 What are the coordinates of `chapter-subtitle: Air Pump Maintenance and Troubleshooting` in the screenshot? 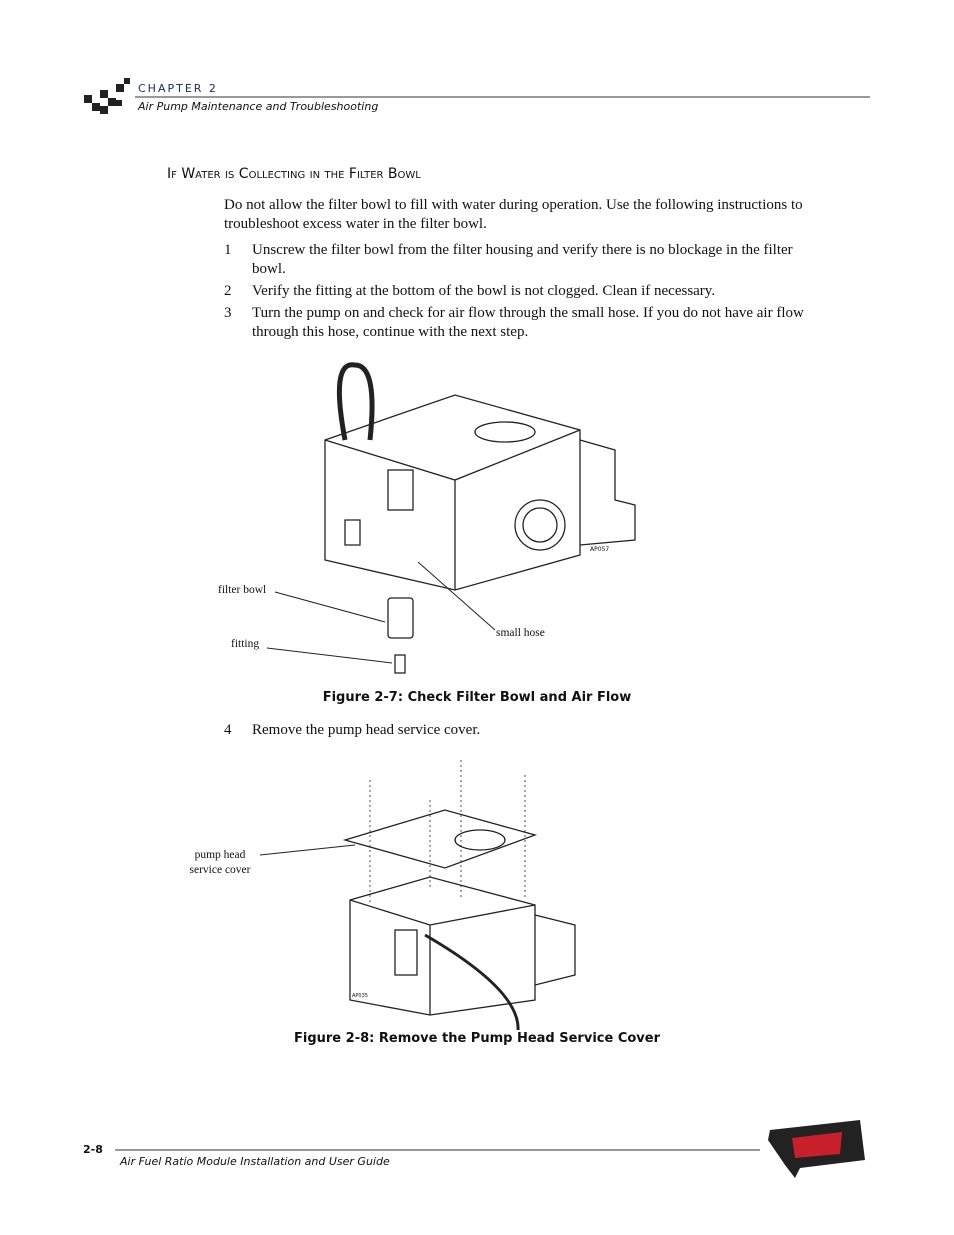 It's located at (258, 106).